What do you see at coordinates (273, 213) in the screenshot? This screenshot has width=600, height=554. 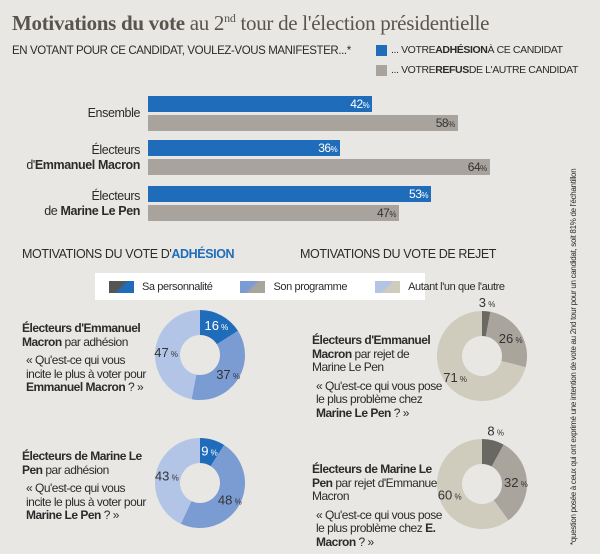 I see `bar-refus: 47%` at bounding box center [273, 213].